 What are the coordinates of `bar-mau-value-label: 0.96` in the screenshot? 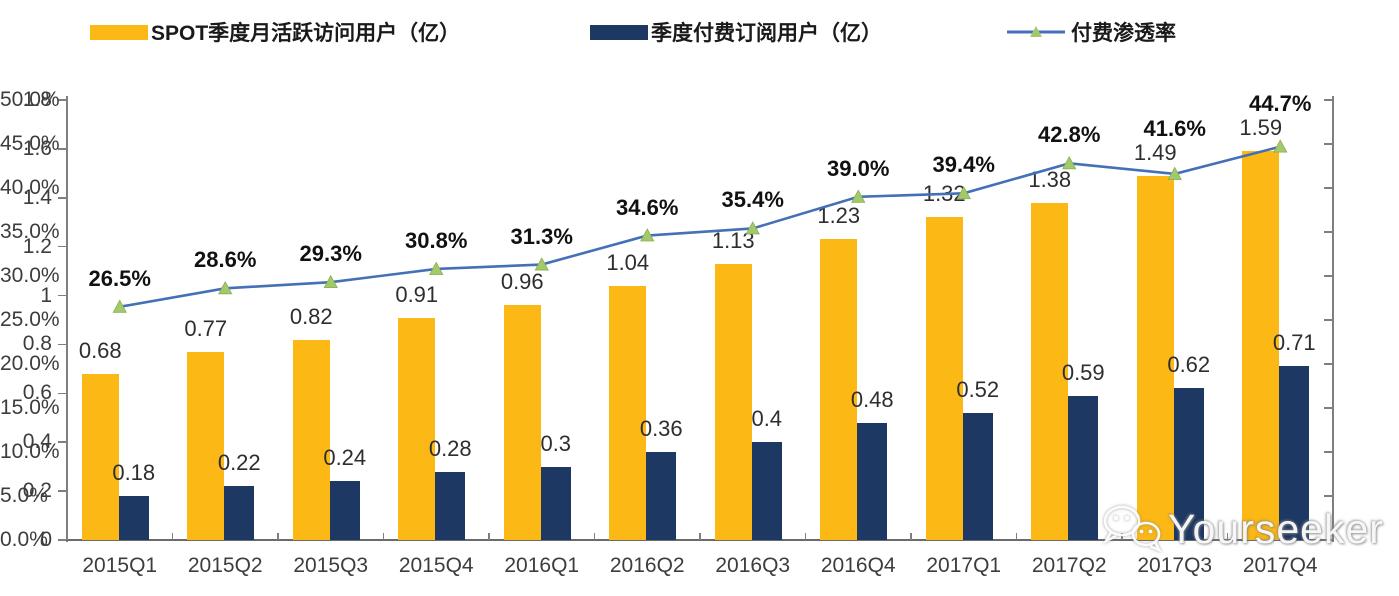 It's located at (522, 282).